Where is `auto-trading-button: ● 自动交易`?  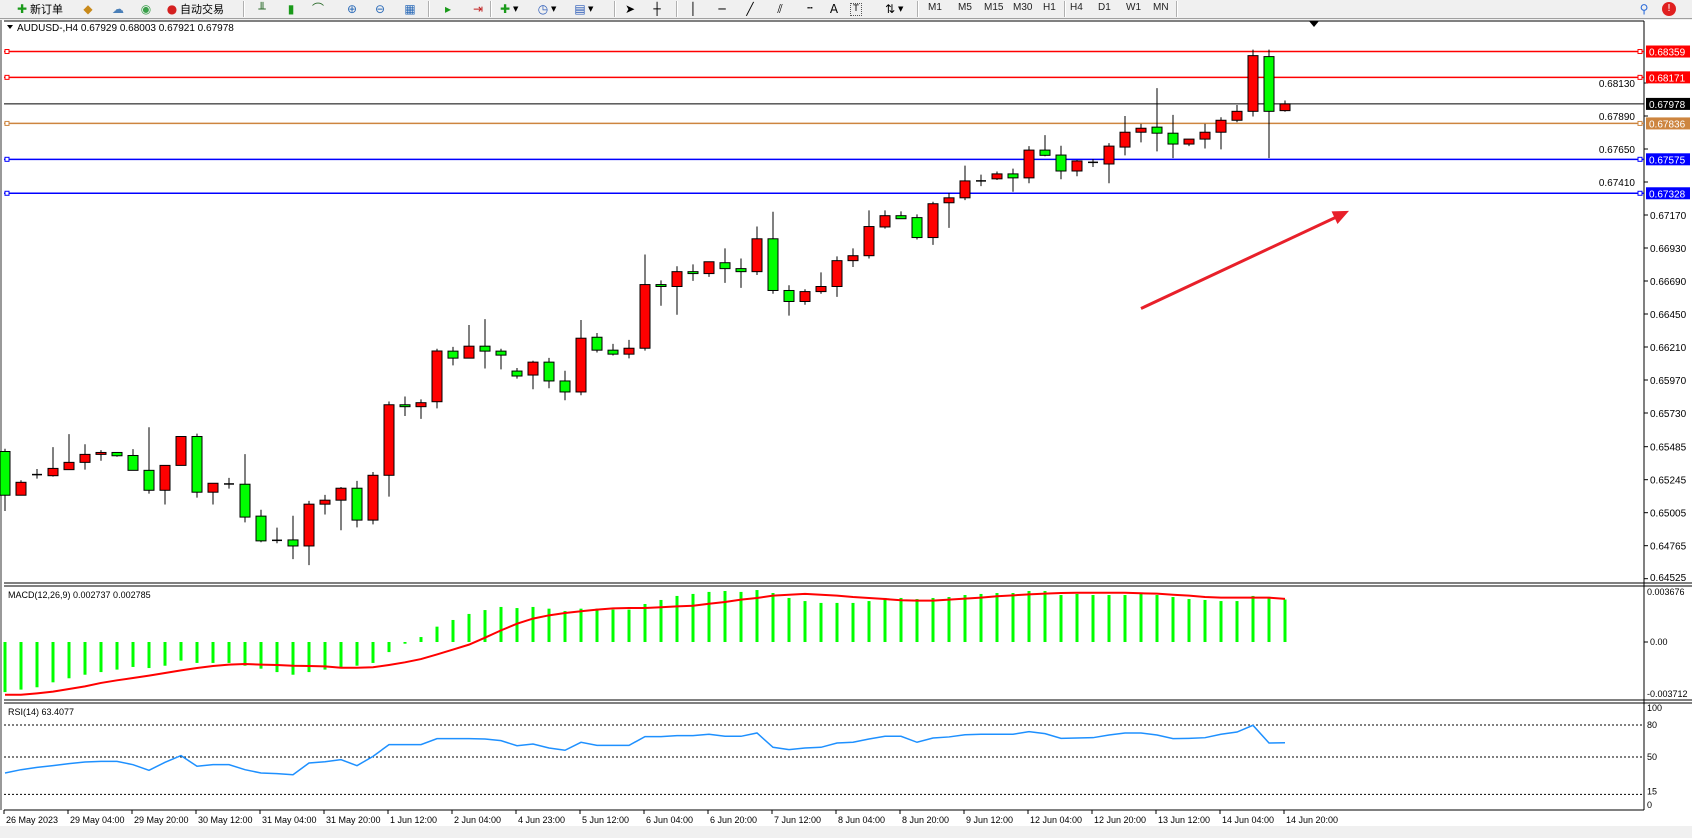
auto-trading-button: ● 自动交易 is located at coordinates (194, 9).